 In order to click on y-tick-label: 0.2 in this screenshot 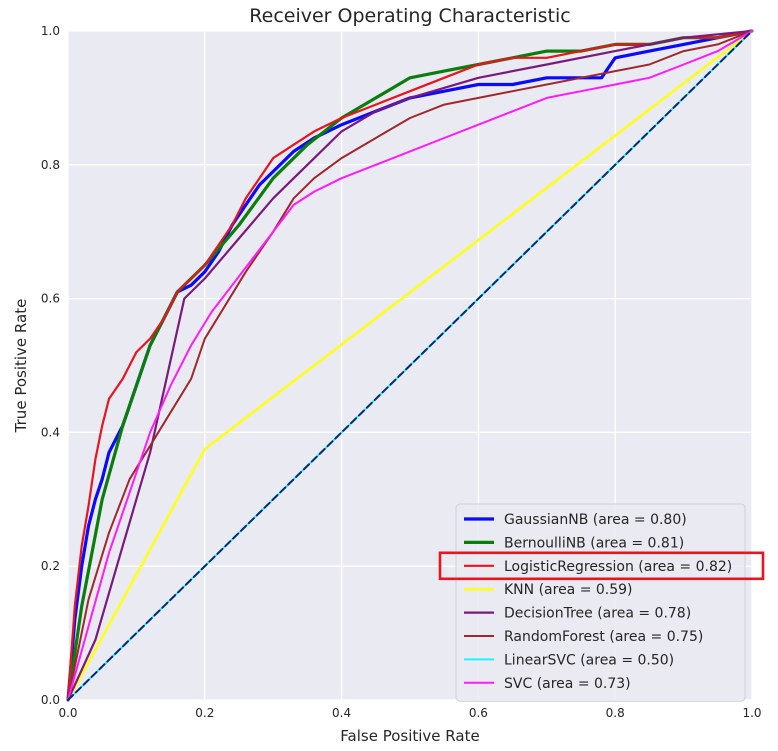, I will do `click(50, 566)`.